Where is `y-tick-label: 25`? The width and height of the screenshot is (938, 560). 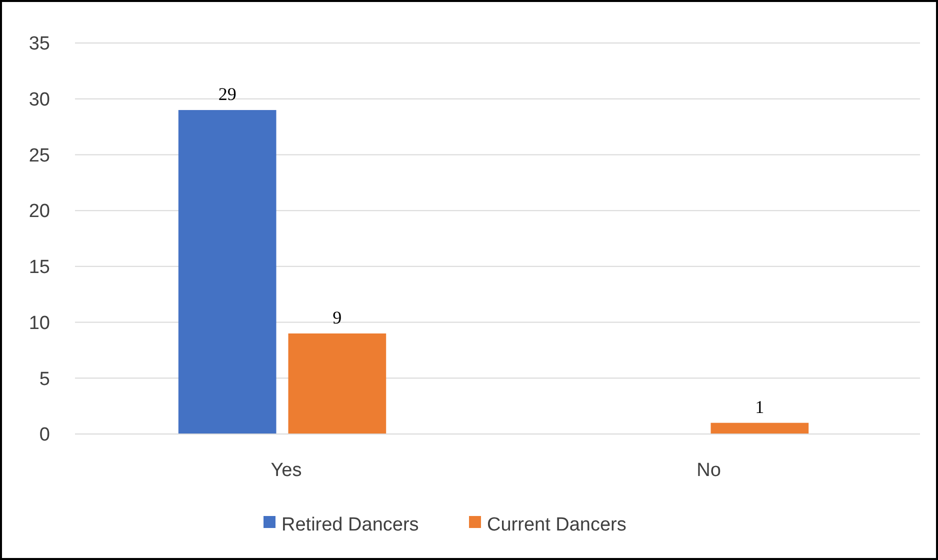 y-tick-label: 25 is located at coordinates (39, 155).